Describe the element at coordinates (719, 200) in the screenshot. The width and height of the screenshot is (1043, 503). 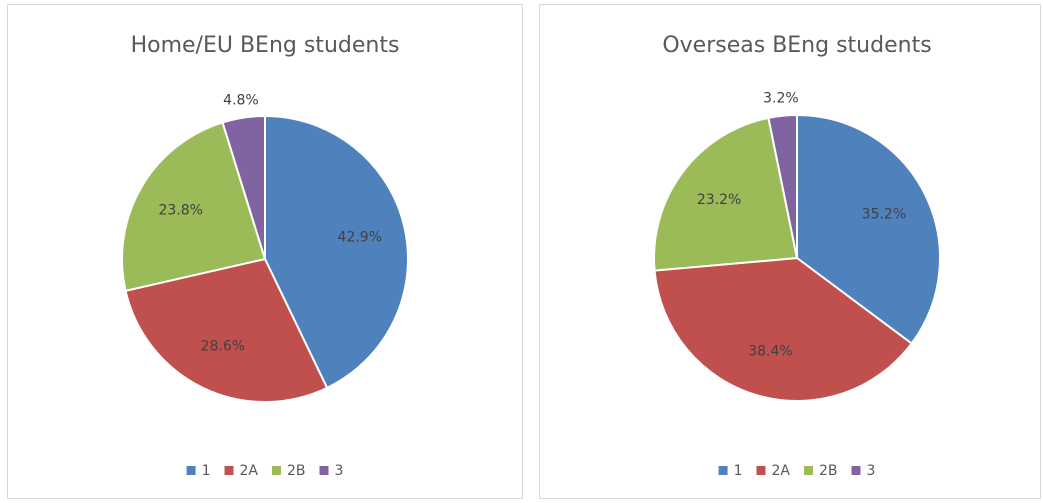
I see `data-label: 23.2%` at that location.